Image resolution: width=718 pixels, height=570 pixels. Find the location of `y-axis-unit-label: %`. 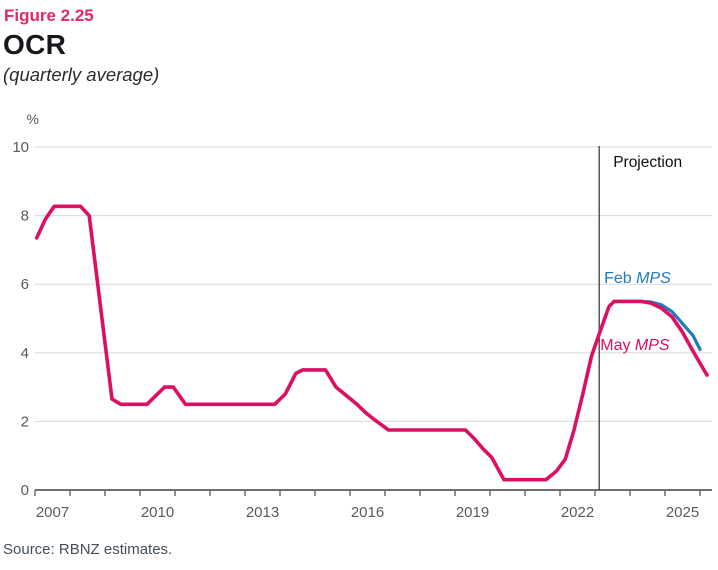

y-axis-unit-label: % is located at coordinates (32, 119).